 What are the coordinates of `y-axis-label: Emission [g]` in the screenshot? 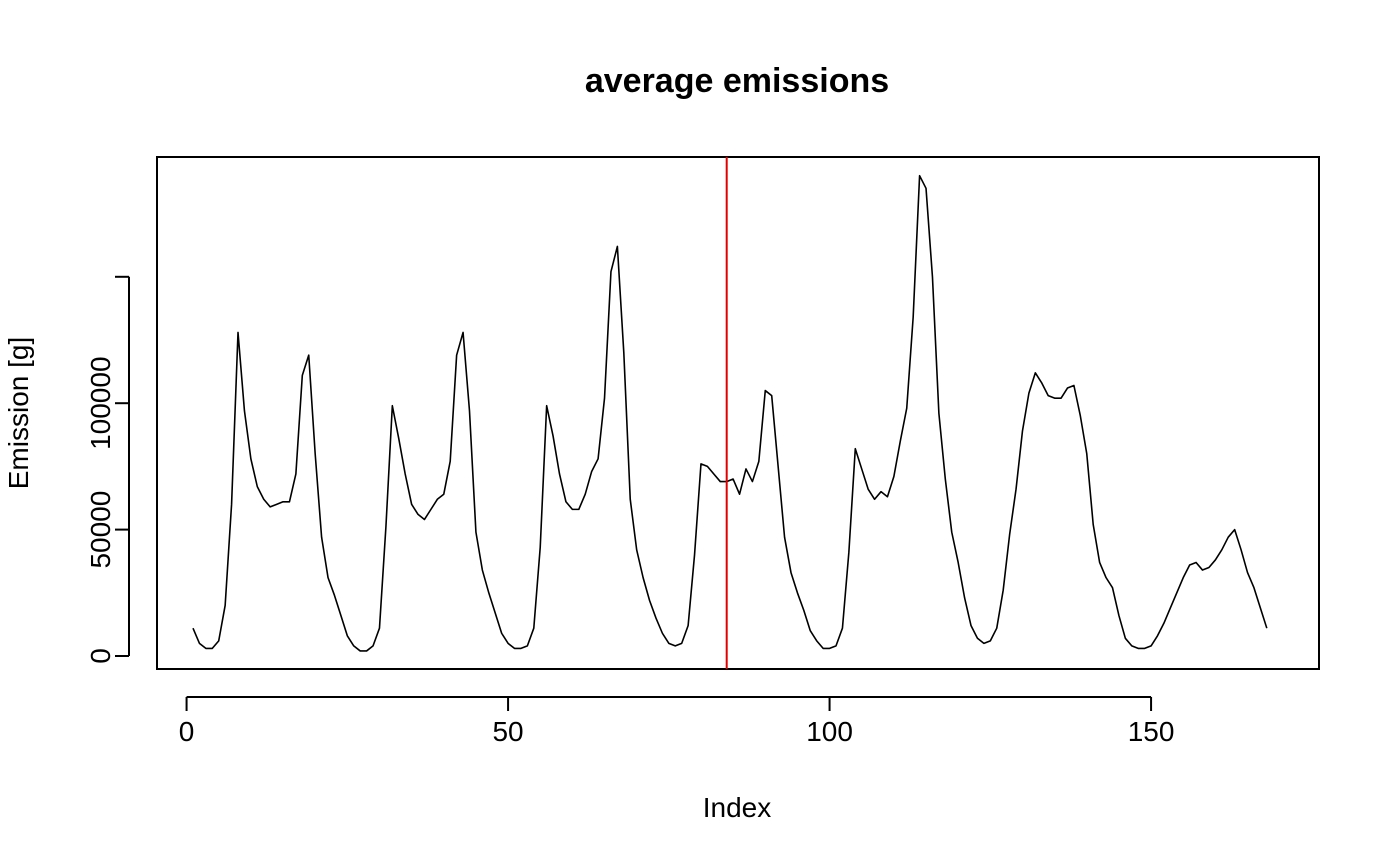 It's located at (18, 413).